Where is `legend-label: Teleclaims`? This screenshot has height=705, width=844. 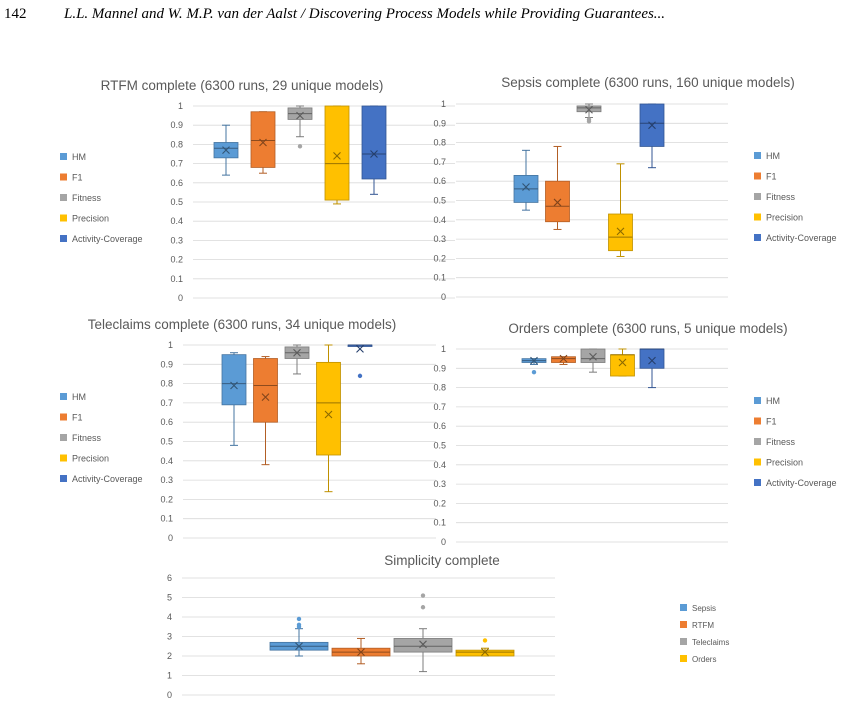
legend-label: Teleclaims is located at coordinates (710, 642).